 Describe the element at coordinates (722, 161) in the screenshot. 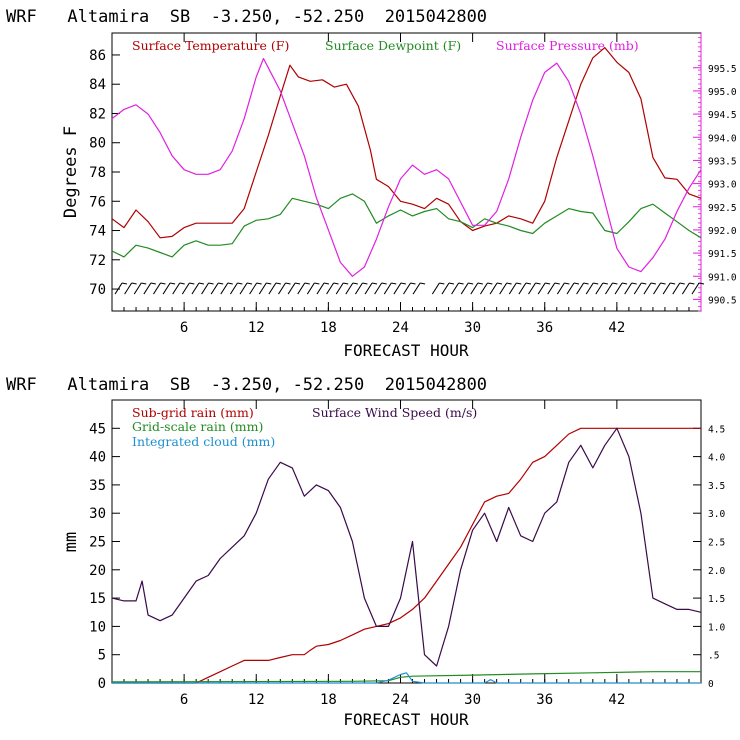

I see `y2-tick-label: 993.5` at that location.